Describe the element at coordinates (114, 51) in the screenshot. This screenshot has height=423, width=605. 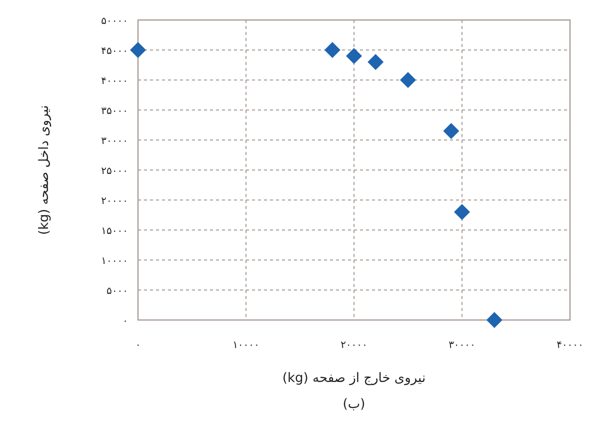
I see `y-tick-label: ۴۵۰۰۰` at that location.